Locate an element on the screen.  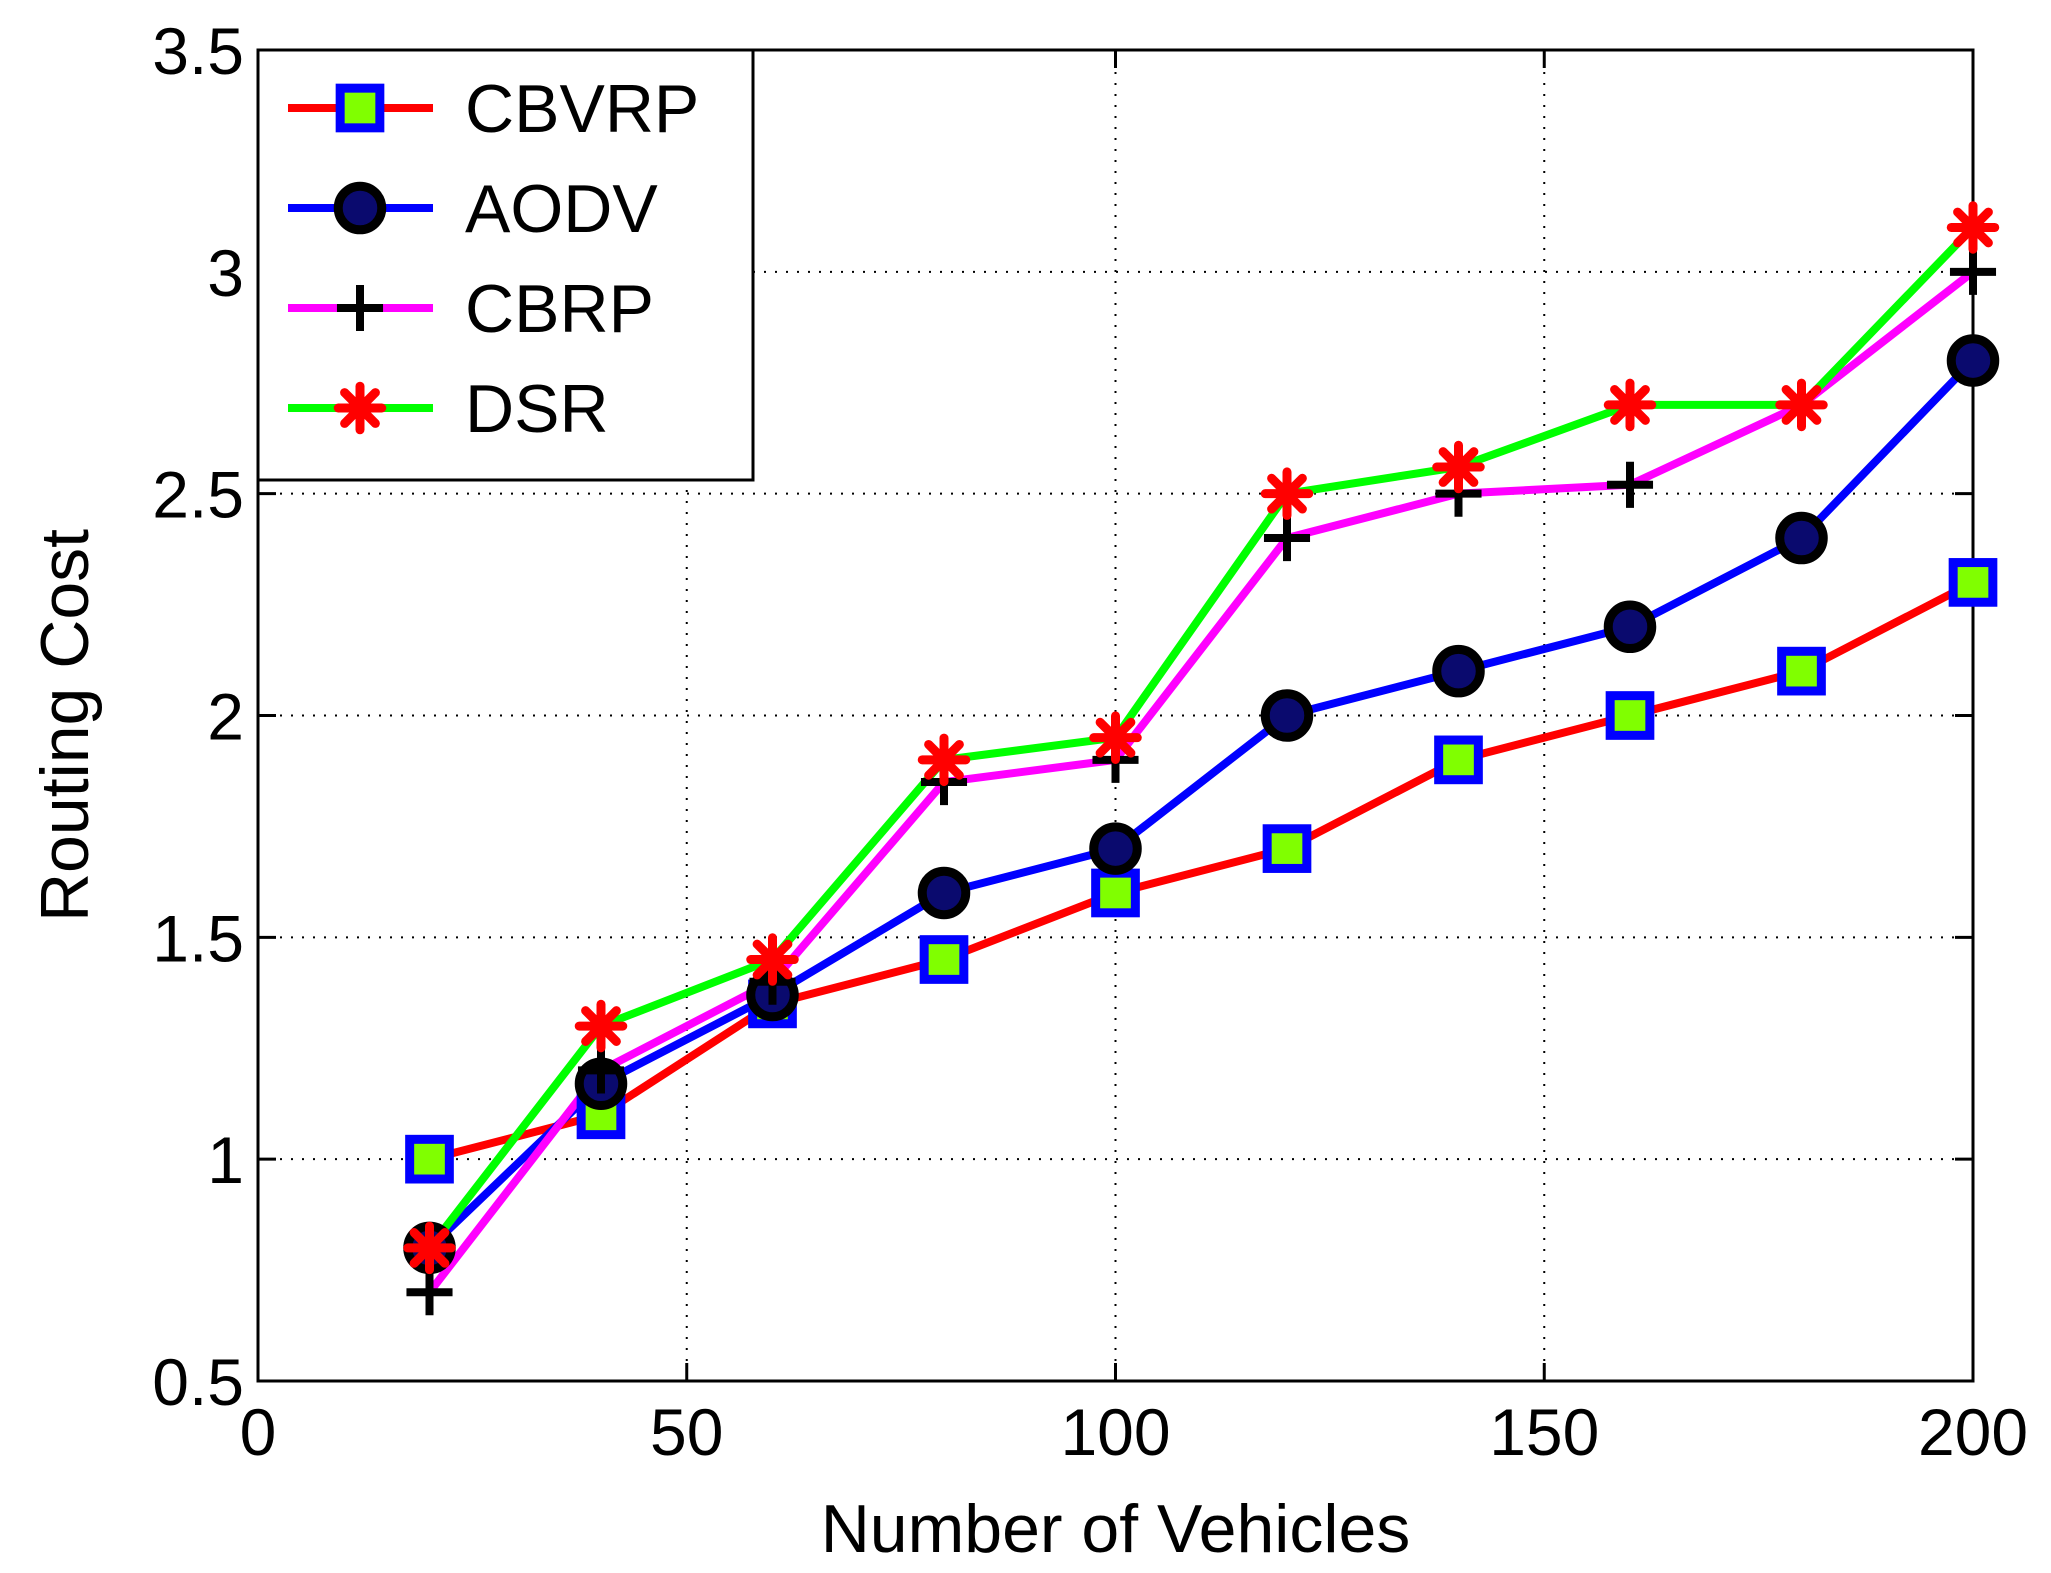
x-tick-label: 0 is located at coordinates (258, 1432).